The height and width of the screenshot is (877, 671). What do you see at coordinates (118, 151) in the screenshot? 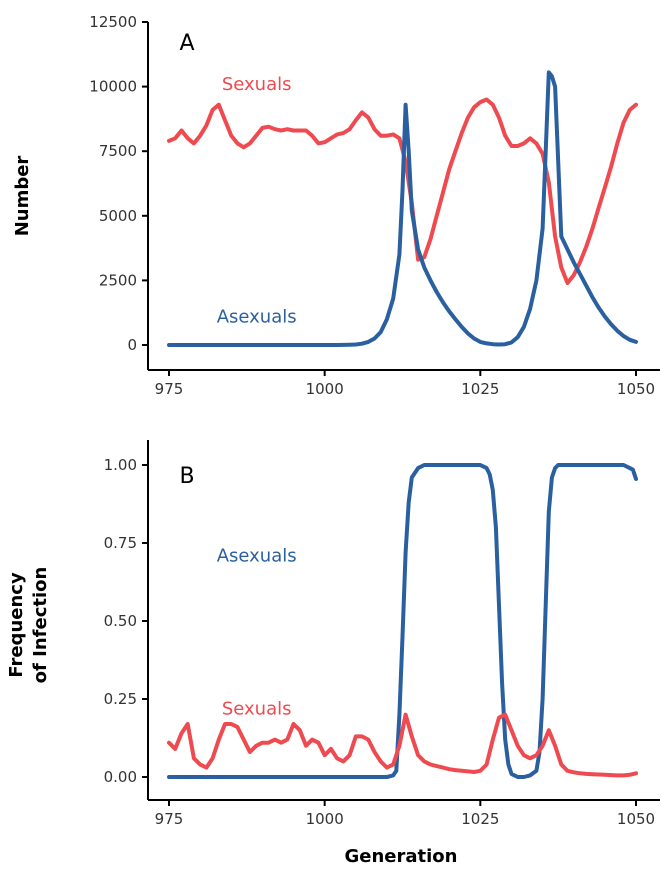
I see `y-tick-label: 7500` at bounding box center [118, 151].